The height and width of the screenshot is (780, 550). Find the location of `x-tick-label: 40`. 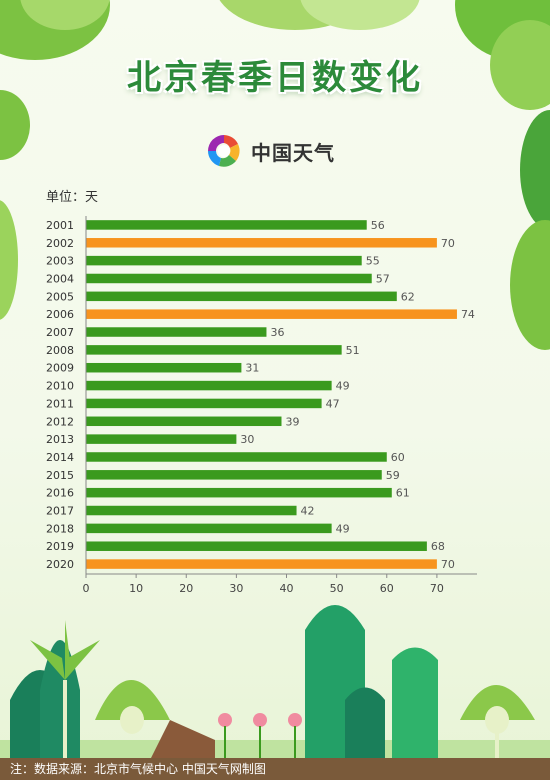

x-tick-label: 40 is located at coordinates (287, 588).